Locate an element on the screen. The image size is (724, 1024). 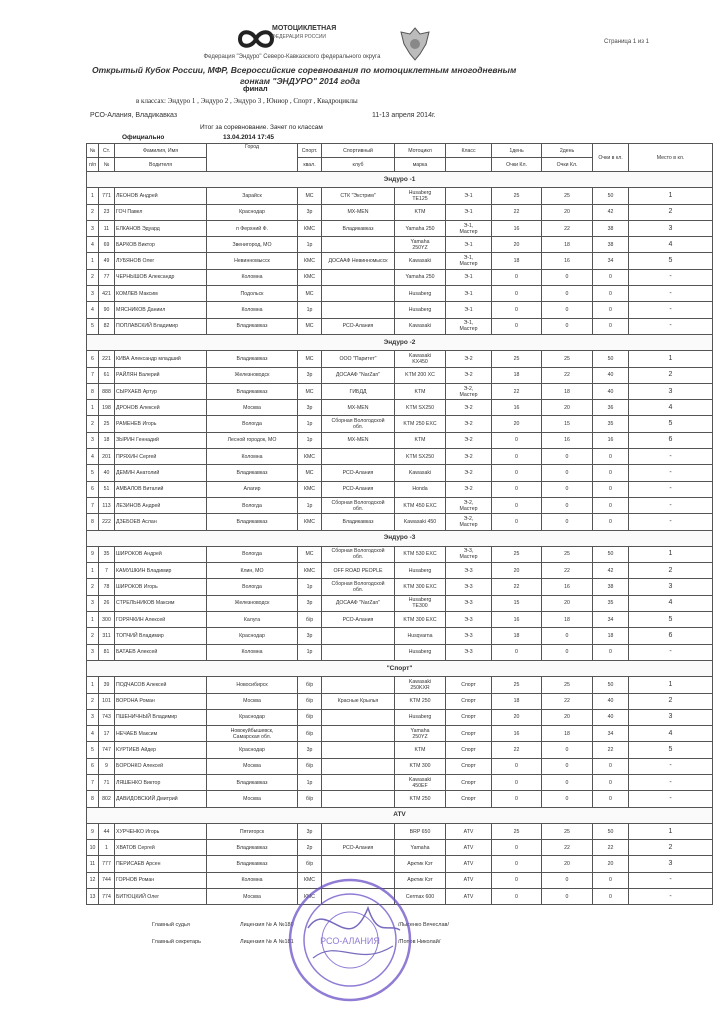
cell-start-number: 40 is located at coordinates (106, 473).